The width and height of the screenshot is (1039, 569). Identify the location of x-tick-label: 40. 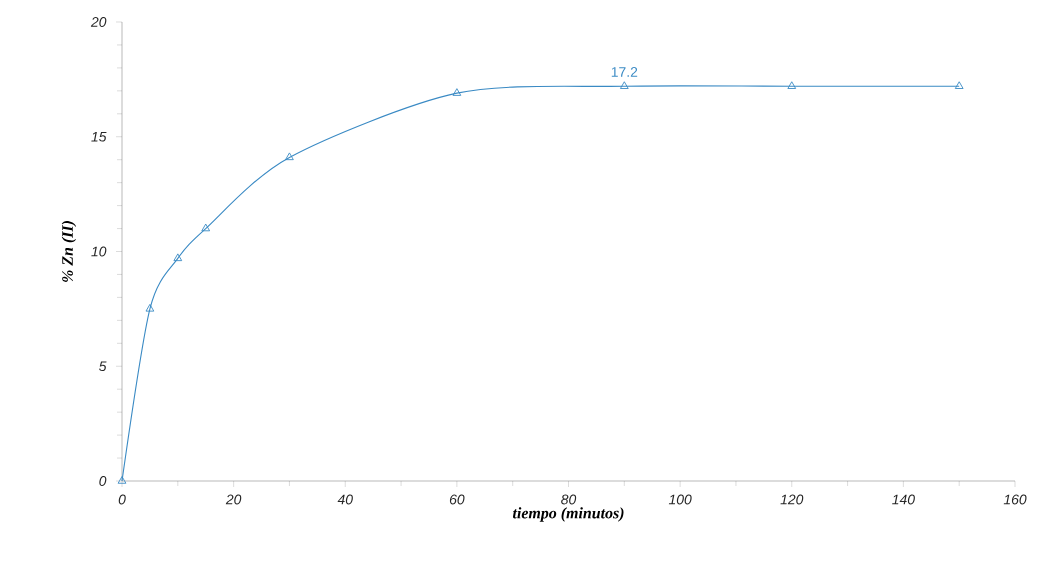
(345, 499).